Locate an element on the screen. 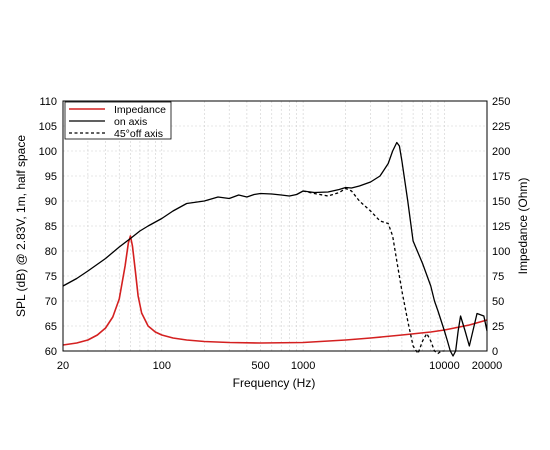 Image resolution: width=550 pixels, height=450 pixels. y-left-tick-label: 70 is located at coordinates (51, 302).